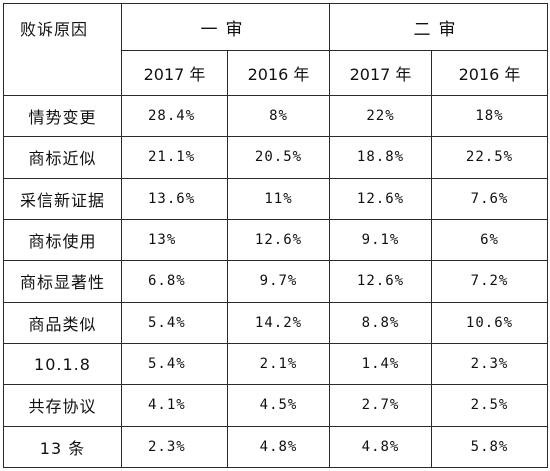  Describe the element at coordinates (489, 240) in the screenshot. I see `value-cell: 6%` at that location.